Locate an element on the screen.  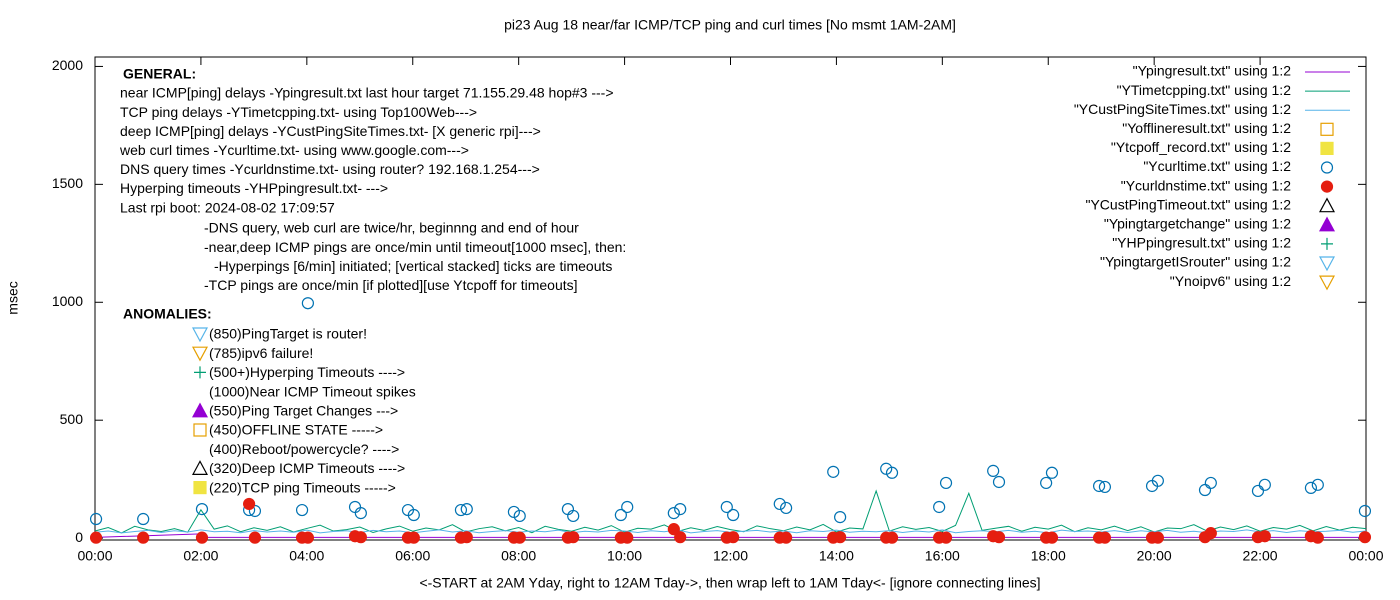
x-tick-label: 08:00 is located at coordinates (518, 556).